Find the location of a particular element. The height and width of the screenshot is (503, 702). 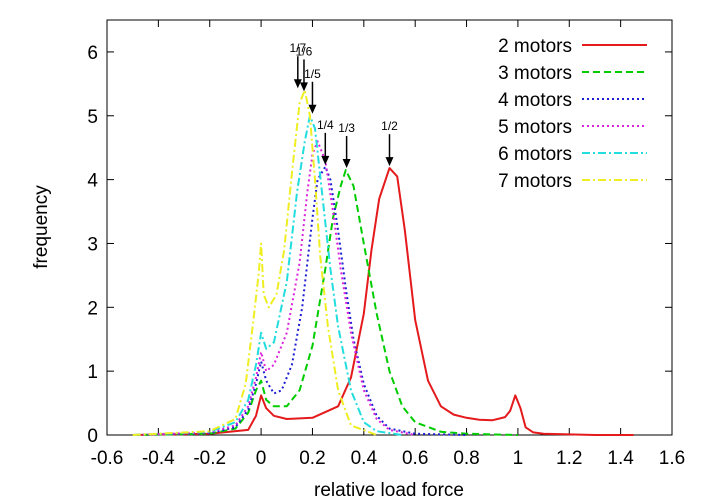

x-tick-label: 0.8 is located at coordinates (466, 458).